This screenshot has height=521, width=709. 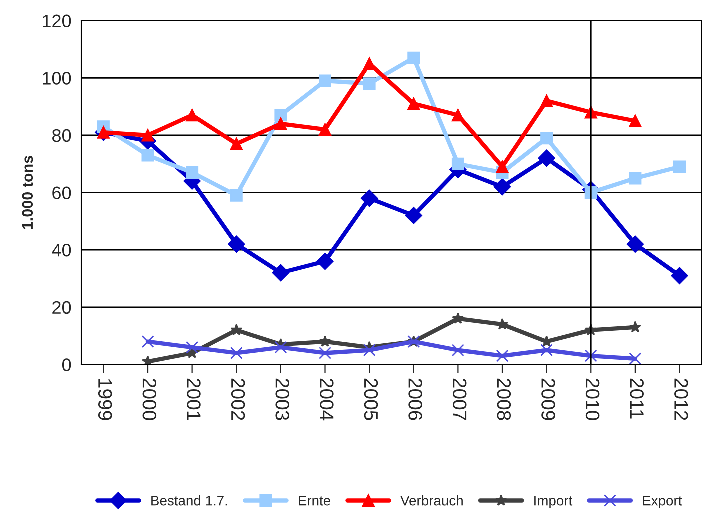 What do you see at coordinates (57, 21) in the screenshot?
I see `y-tick-label: 120` at bounding box center [57, 21].